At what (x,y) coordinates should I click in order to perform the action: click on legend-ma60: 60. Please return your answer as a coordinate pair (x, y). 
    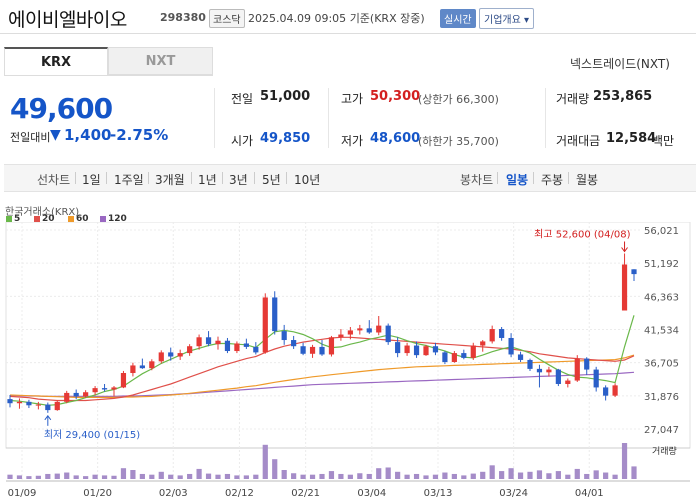
    Looking at the image, I should click on (82, 219).